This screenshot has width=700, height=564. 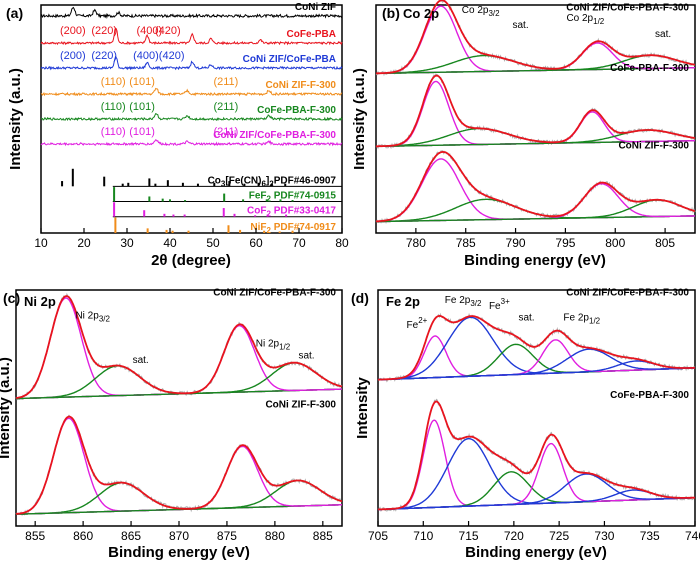 I want to click on xrd-trace-cofe-pba, so click(x=191, y=36).